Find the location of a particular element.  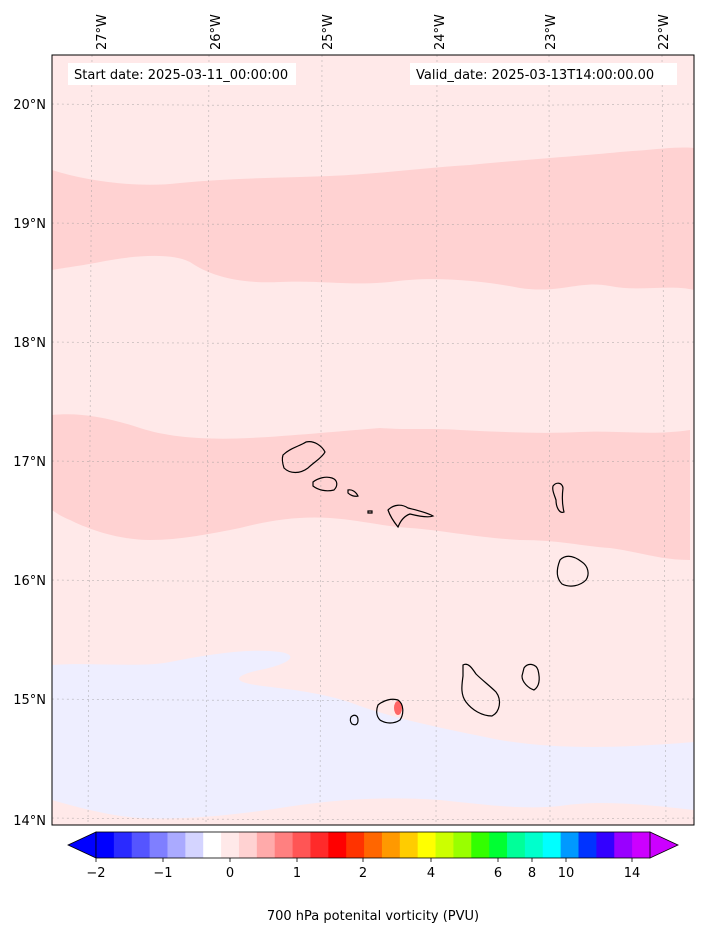

latitude-labels: 20°N 19°N 18°N 17°N 16°N 15°N 14°N is located at coordinates (29, 463).